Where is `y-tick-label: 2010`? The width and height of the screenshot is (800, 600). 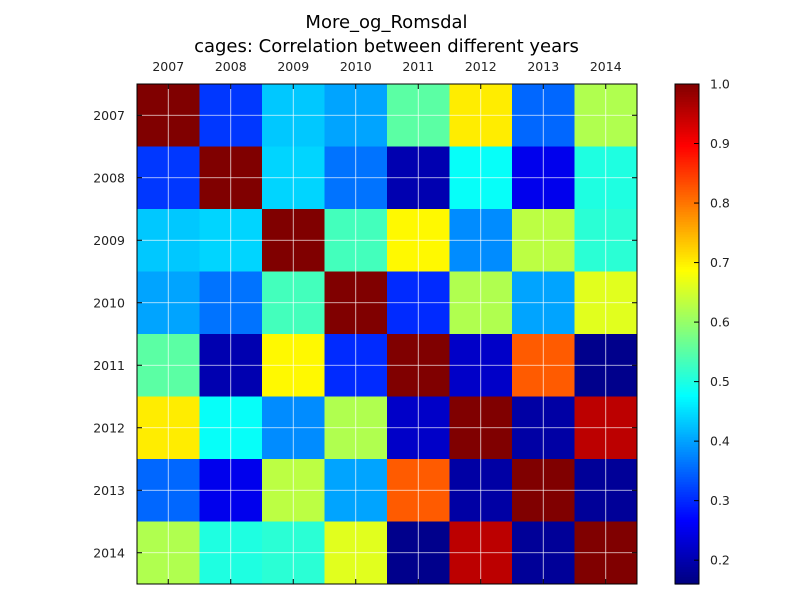 y-tick-label: 2010 is located at coordinates (109, 302).